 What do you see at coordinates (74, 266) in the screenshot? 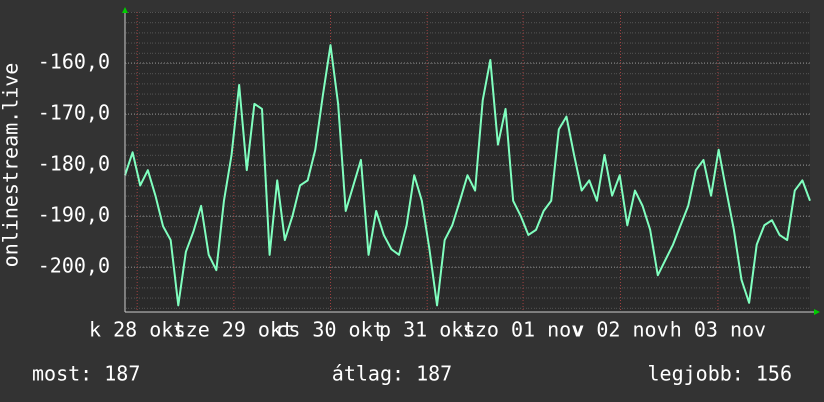
I see `y-tick-label: -200,0` at bounding box center [74, 266].